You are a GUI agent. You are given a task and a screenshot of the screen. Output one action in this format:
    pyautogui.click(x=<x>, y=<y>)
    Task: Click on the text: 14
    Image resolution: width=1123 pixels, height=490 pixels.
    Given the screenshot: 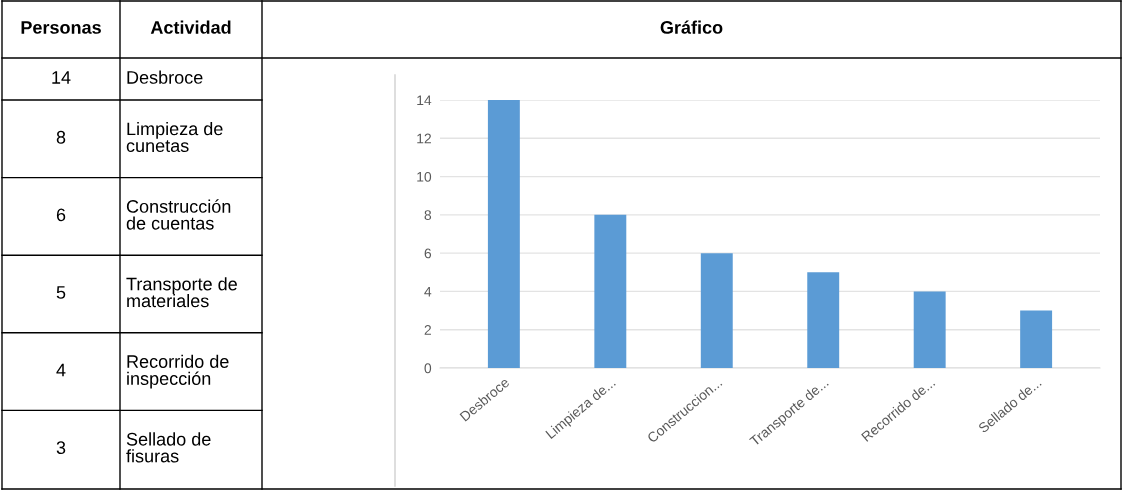 What is the action you would take?
    pyautogui.click(x=61, y=77)
    